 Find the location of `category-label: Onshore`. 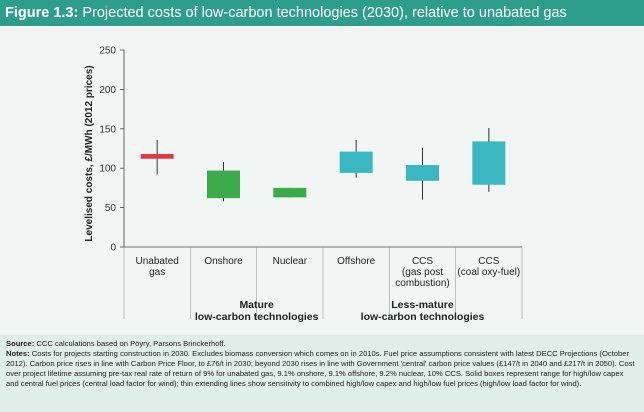

category-label: Onshore is located at coordinates (223, 261).